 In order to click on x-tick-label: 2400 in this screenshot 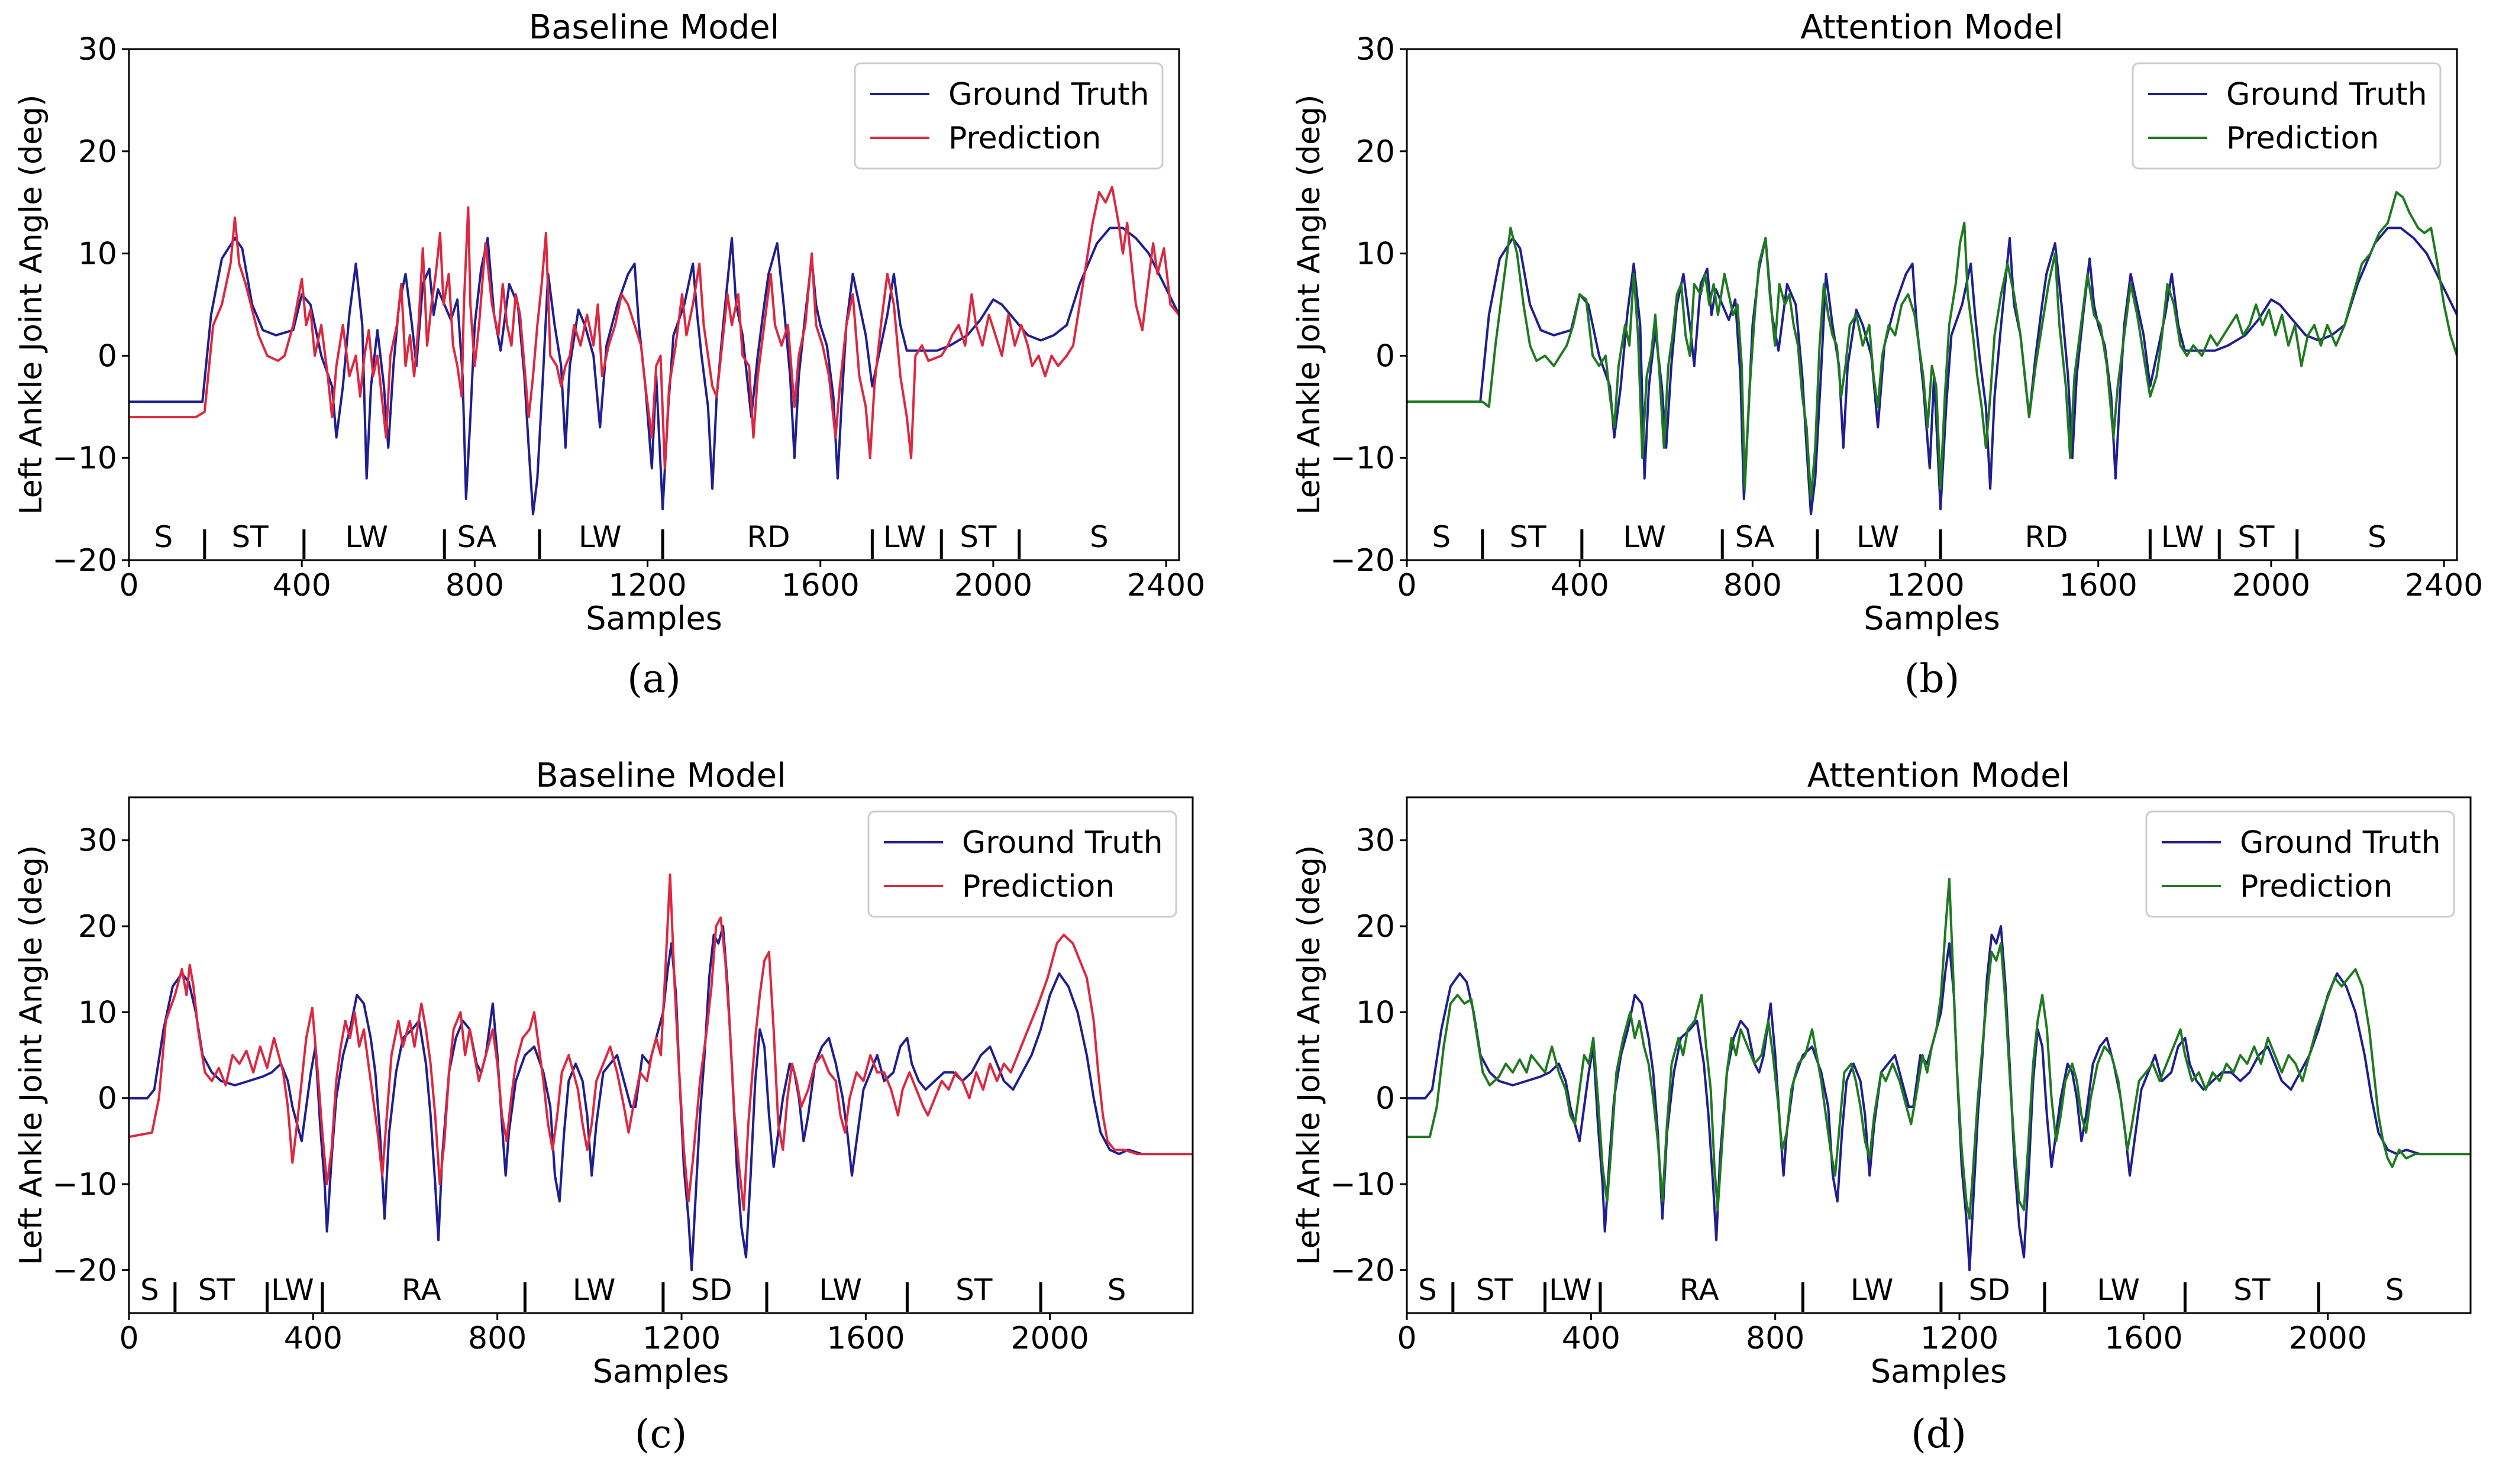, I will do `click(2444, 585)`.